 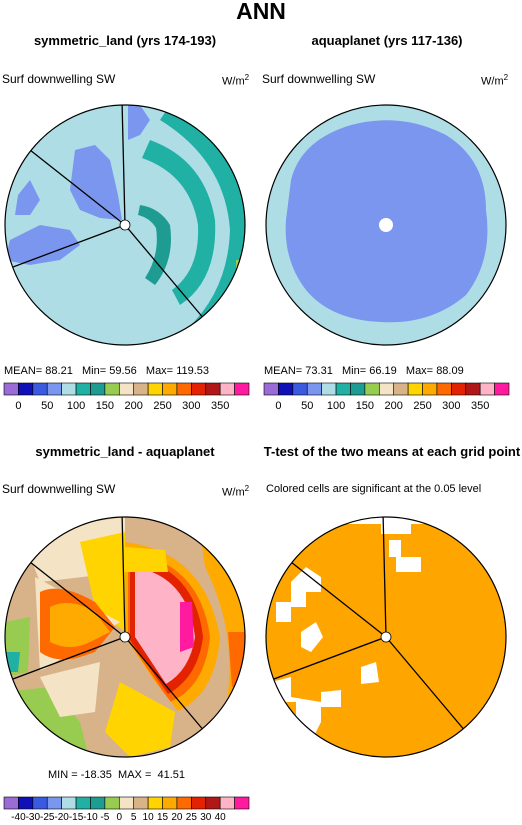 I want to click on panel2-units: W/m2, so click(x=495, y=80).